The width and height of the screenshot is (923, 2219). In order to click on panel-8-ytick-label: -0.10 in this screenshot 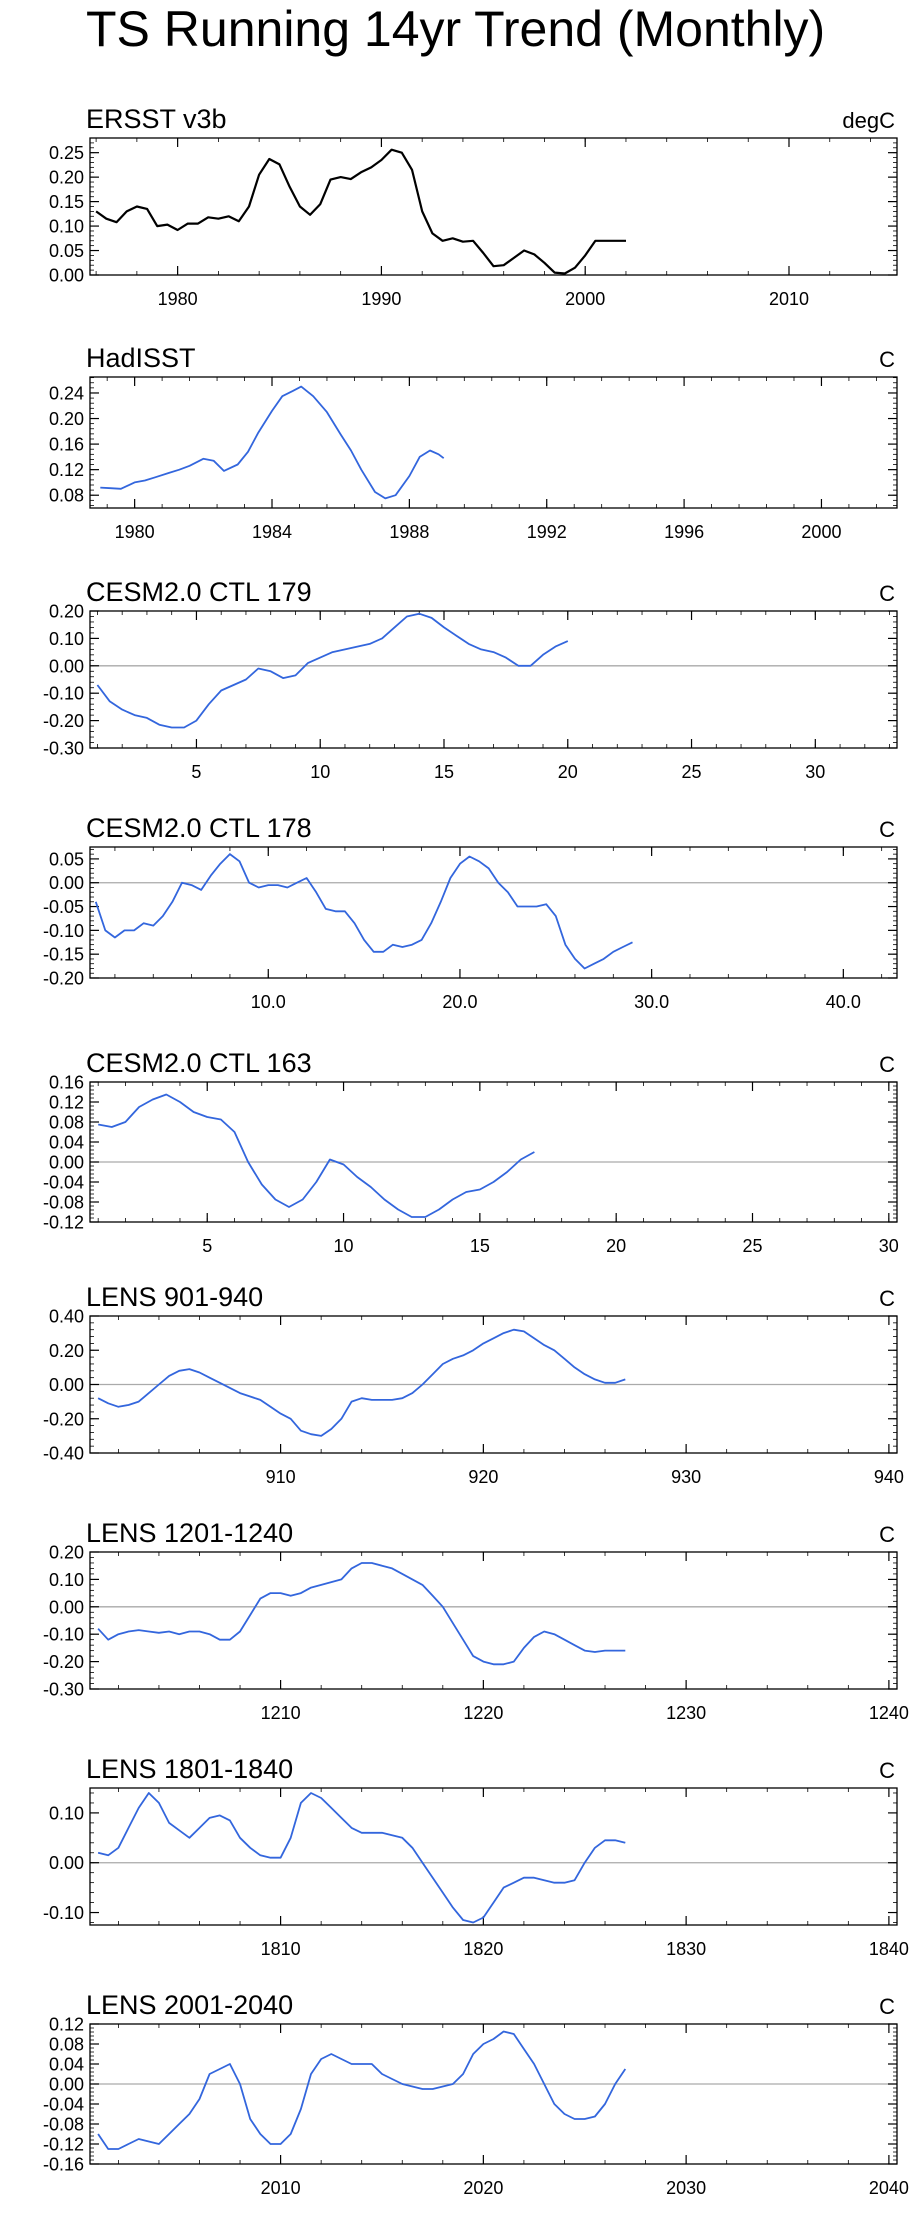, I will do `click(63, 1913)`.